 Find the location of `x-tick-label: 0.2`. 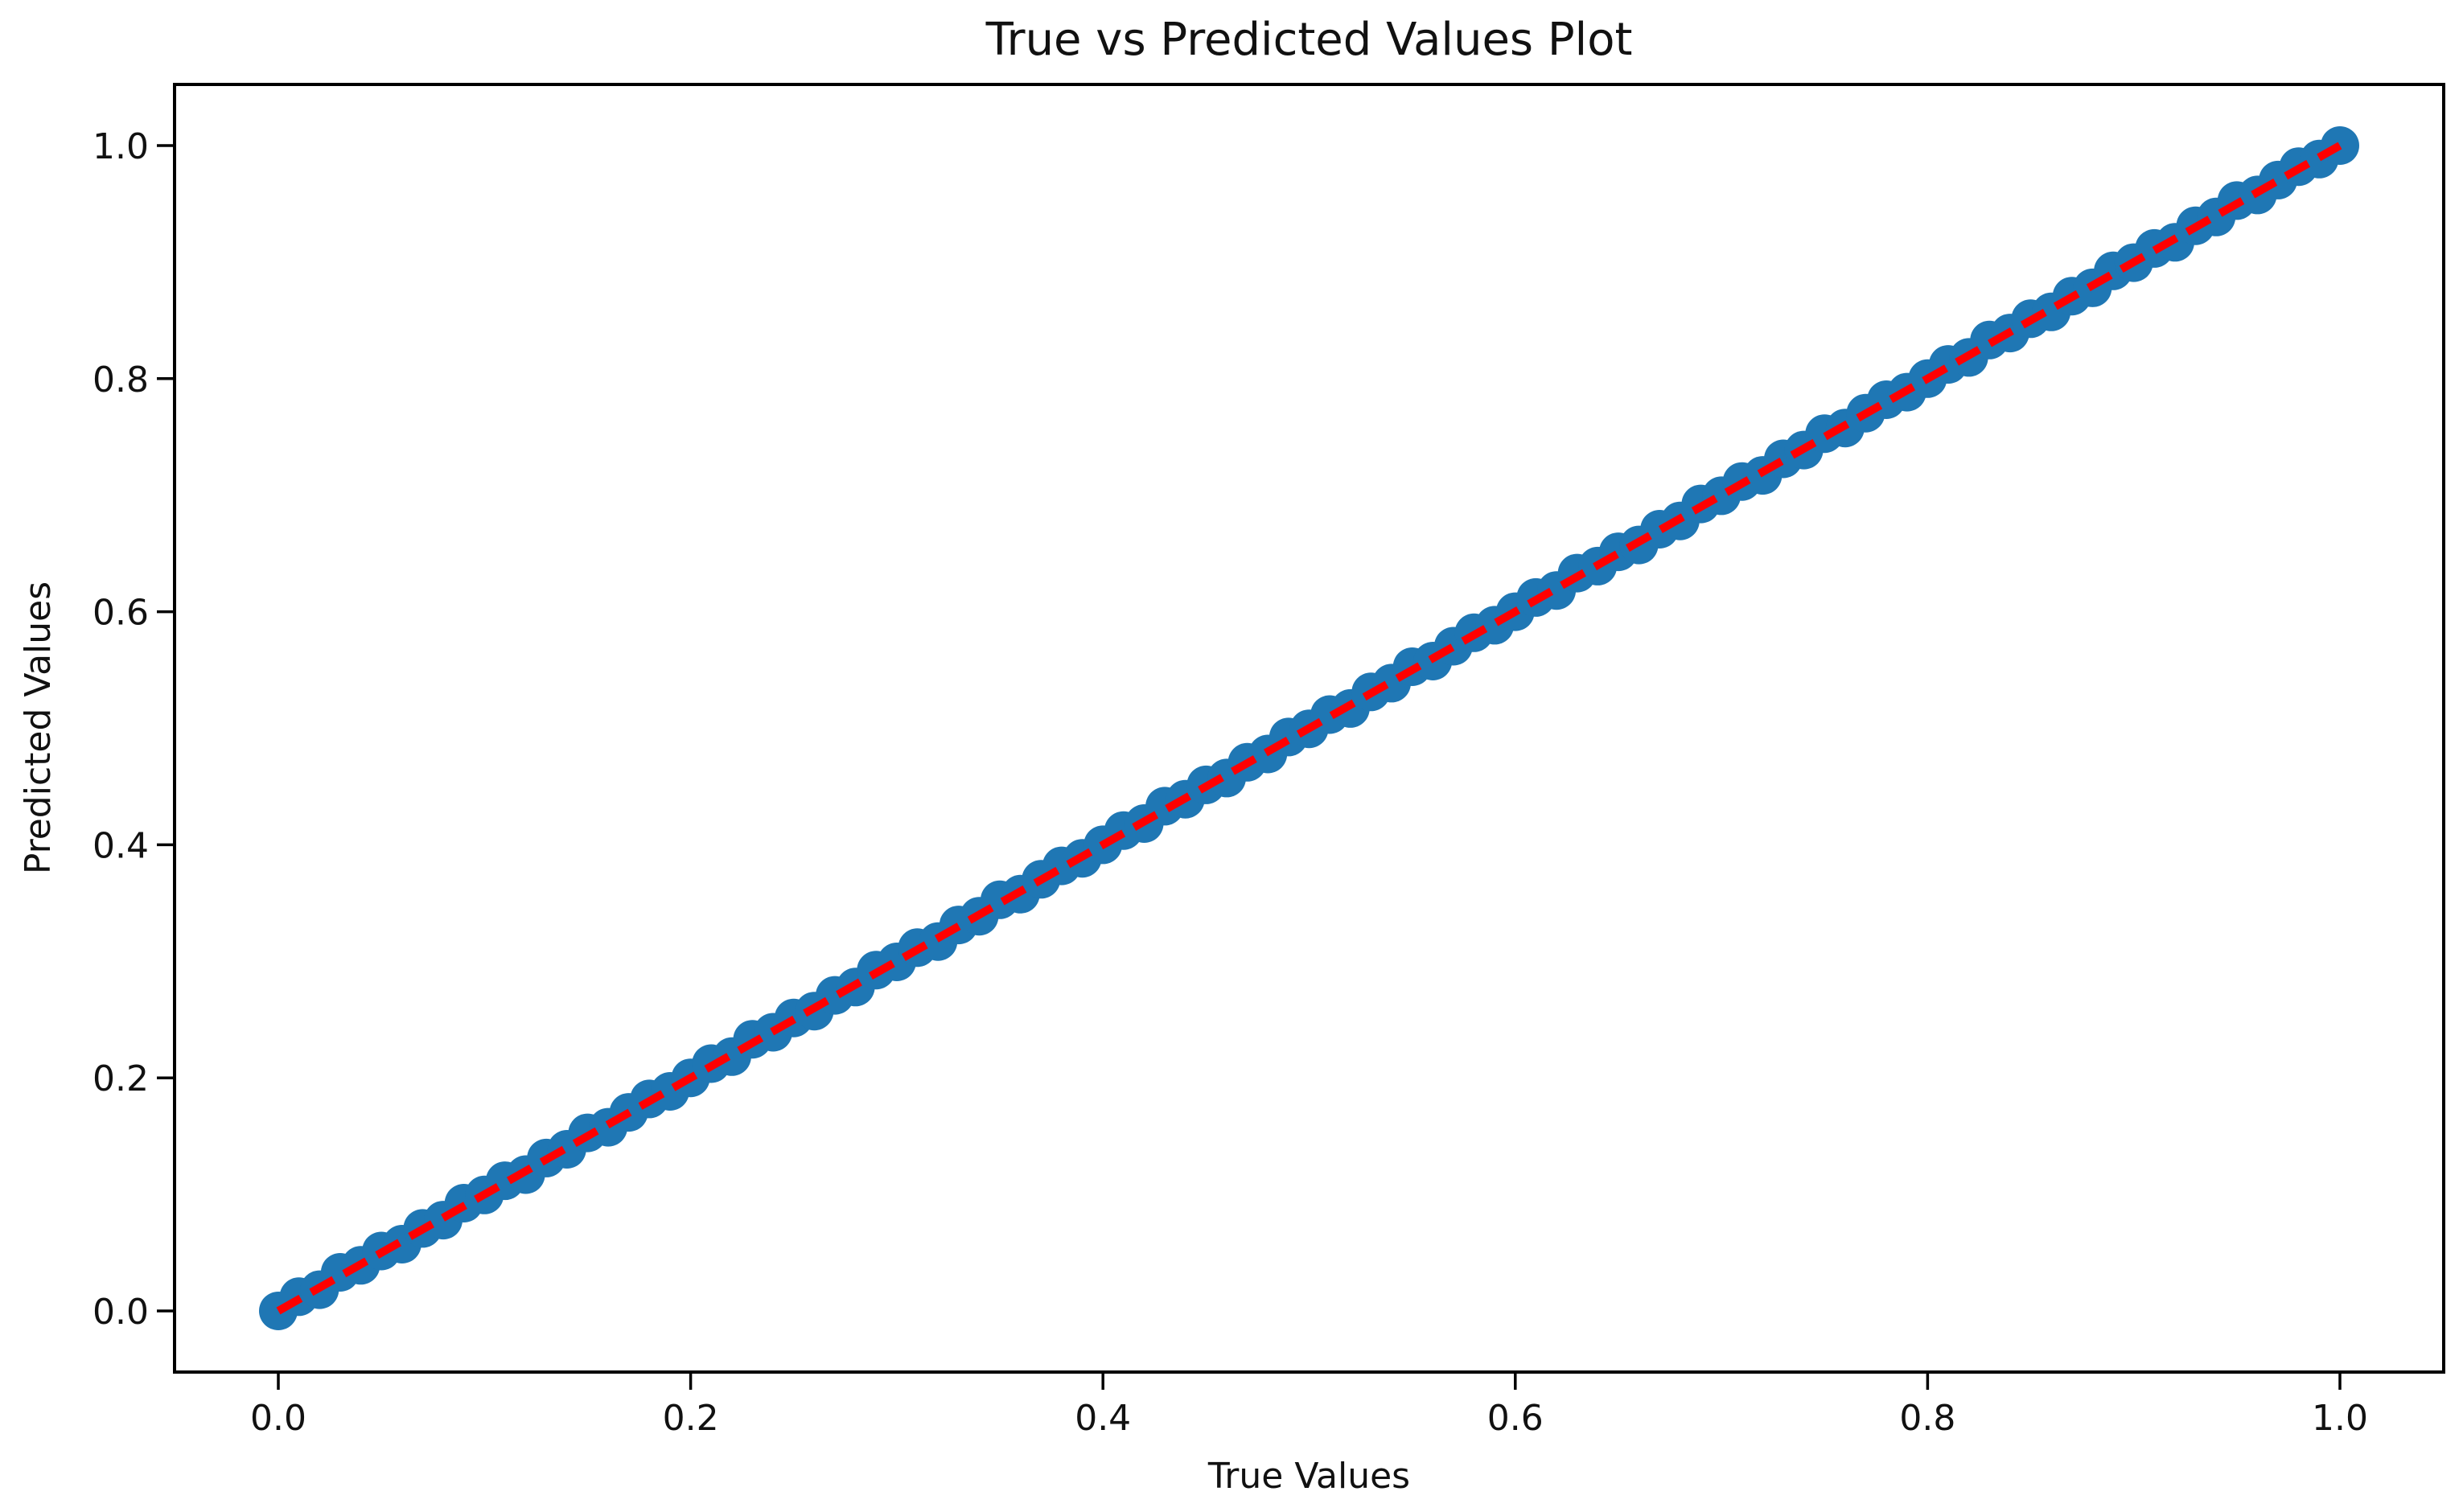

x-tick-label: 0.2 is located at coordinates (691, 1419).